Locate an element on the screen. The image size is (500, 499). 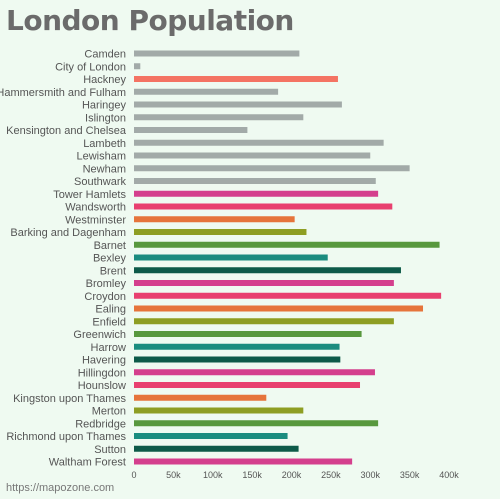
category-label: Tower Hamlets is located at coordinates (89, 195).